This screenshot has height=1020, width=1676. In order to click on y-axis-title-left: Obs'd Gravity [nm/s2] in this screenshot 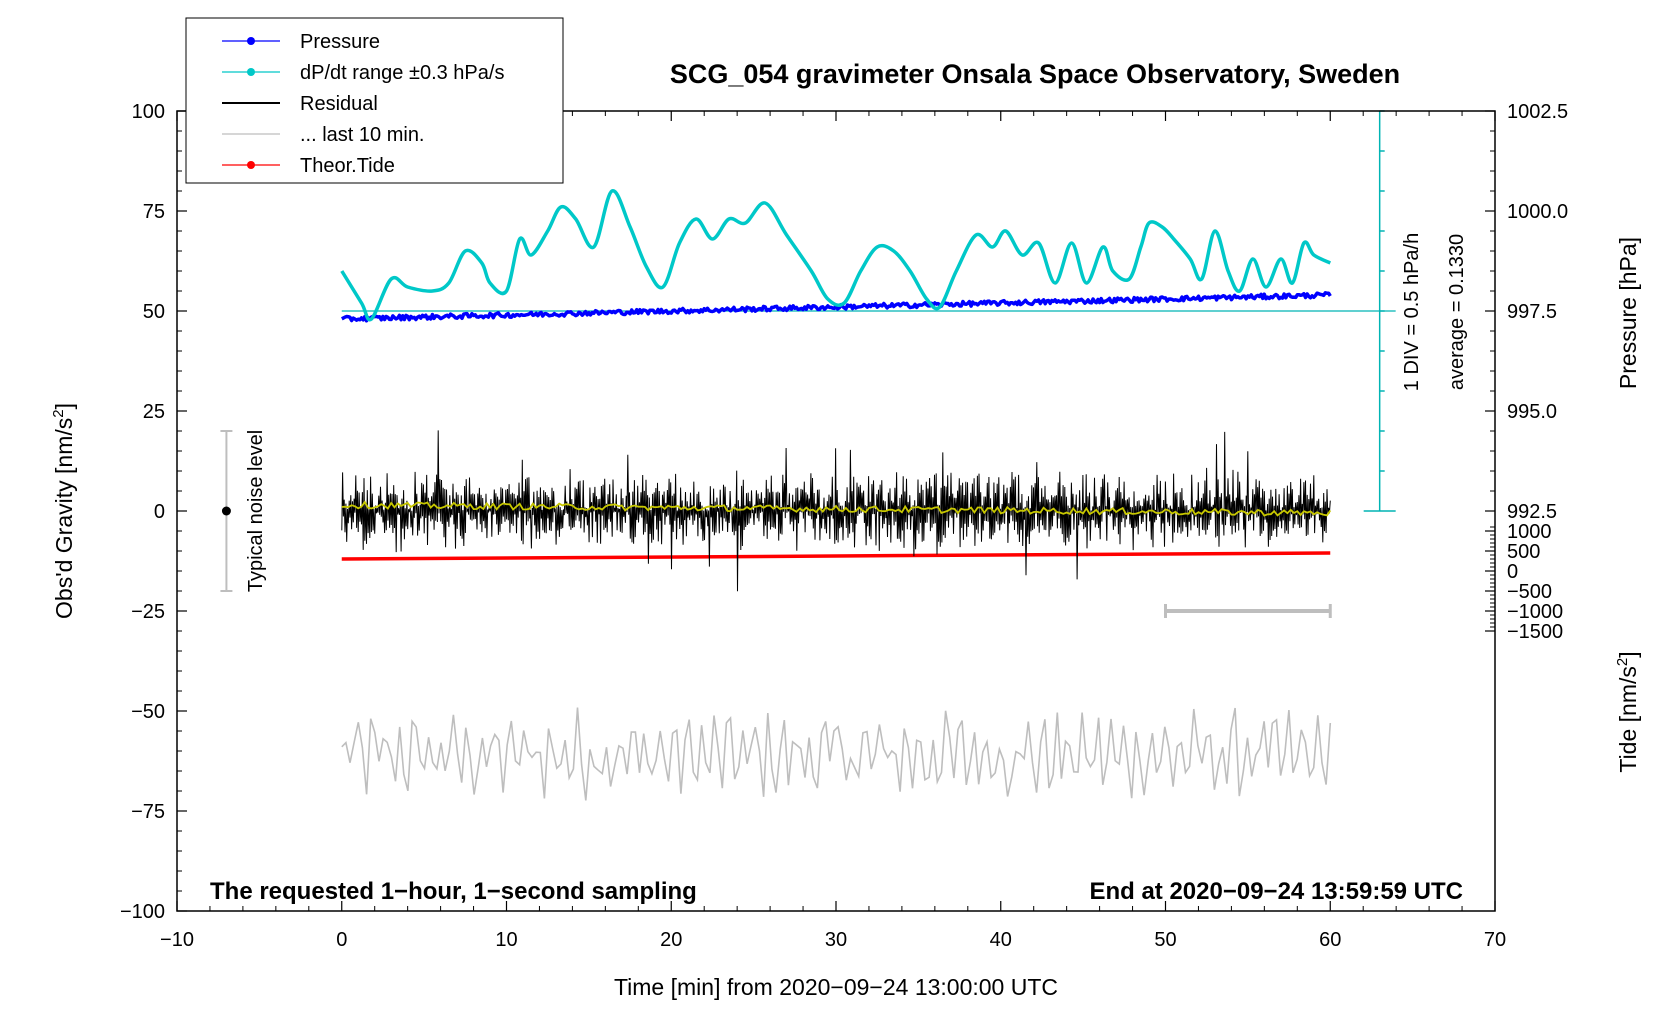, I will do `click(63, 511)`.